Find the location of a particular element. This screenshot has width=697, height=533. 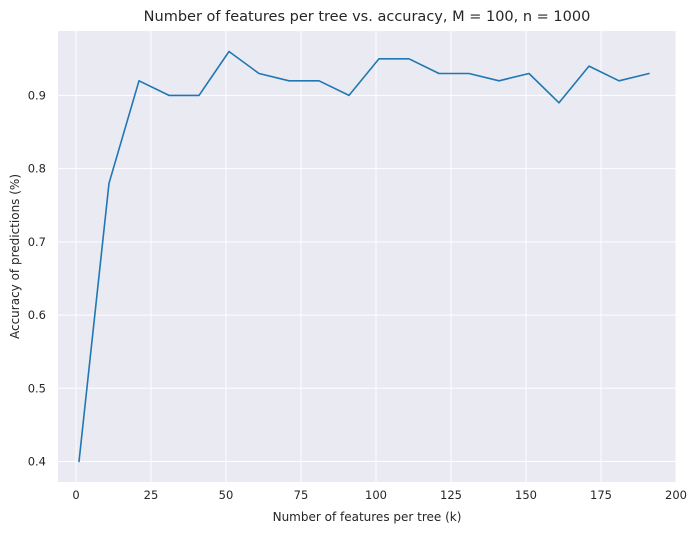

y-axis-label: Accuracy of predictions (%) is located at coordinates (15, 256).